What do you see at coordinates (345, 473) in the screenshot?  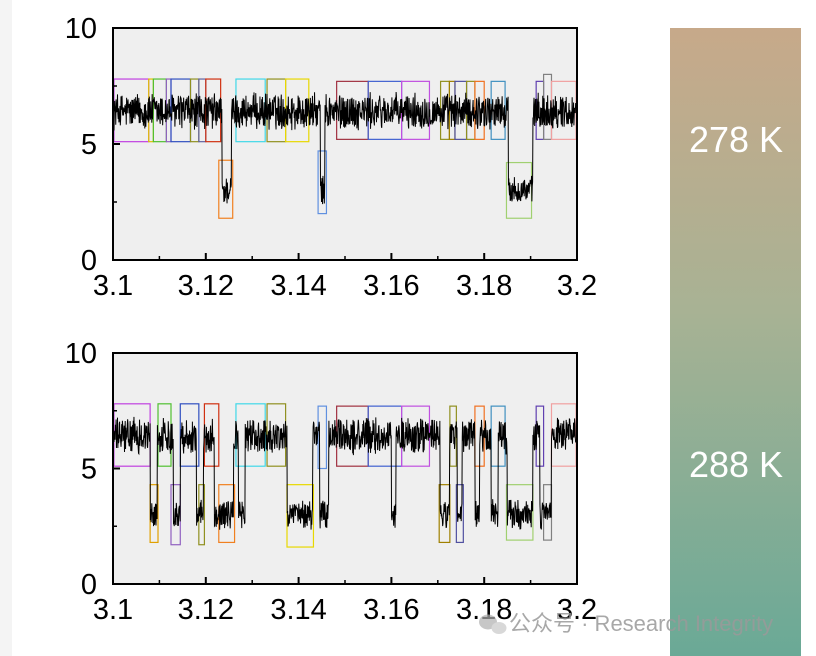 I see `current-trace-bottom` at bounding box center [345, 473].